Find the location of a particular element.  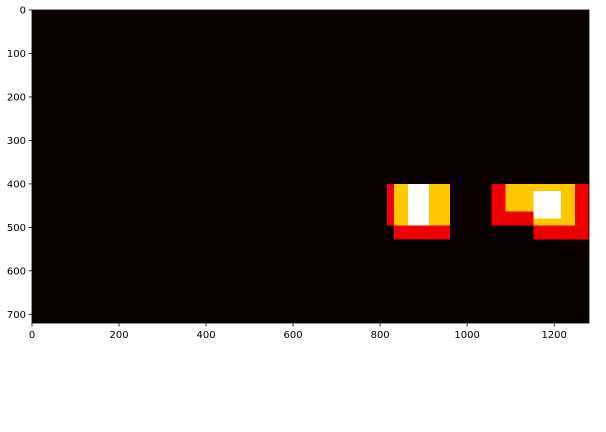

y-tick-label-200: 200 is located at coordinates (16, 97).